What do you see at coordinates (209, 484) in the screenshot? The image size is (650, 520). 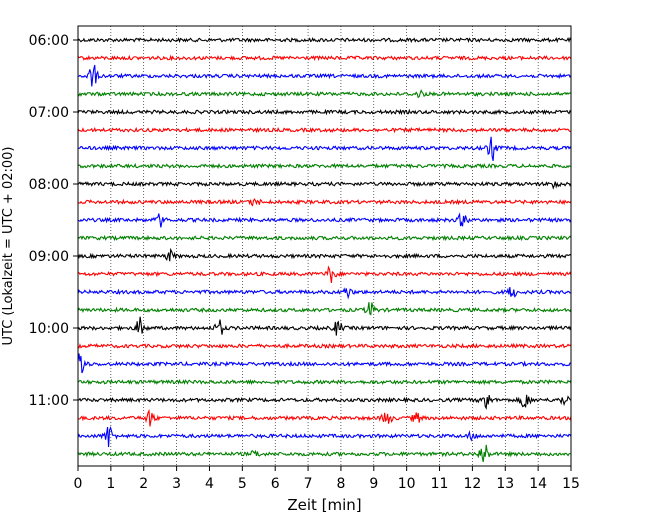 I see `x-tick-label: 4` at bounding box center [209, 484].